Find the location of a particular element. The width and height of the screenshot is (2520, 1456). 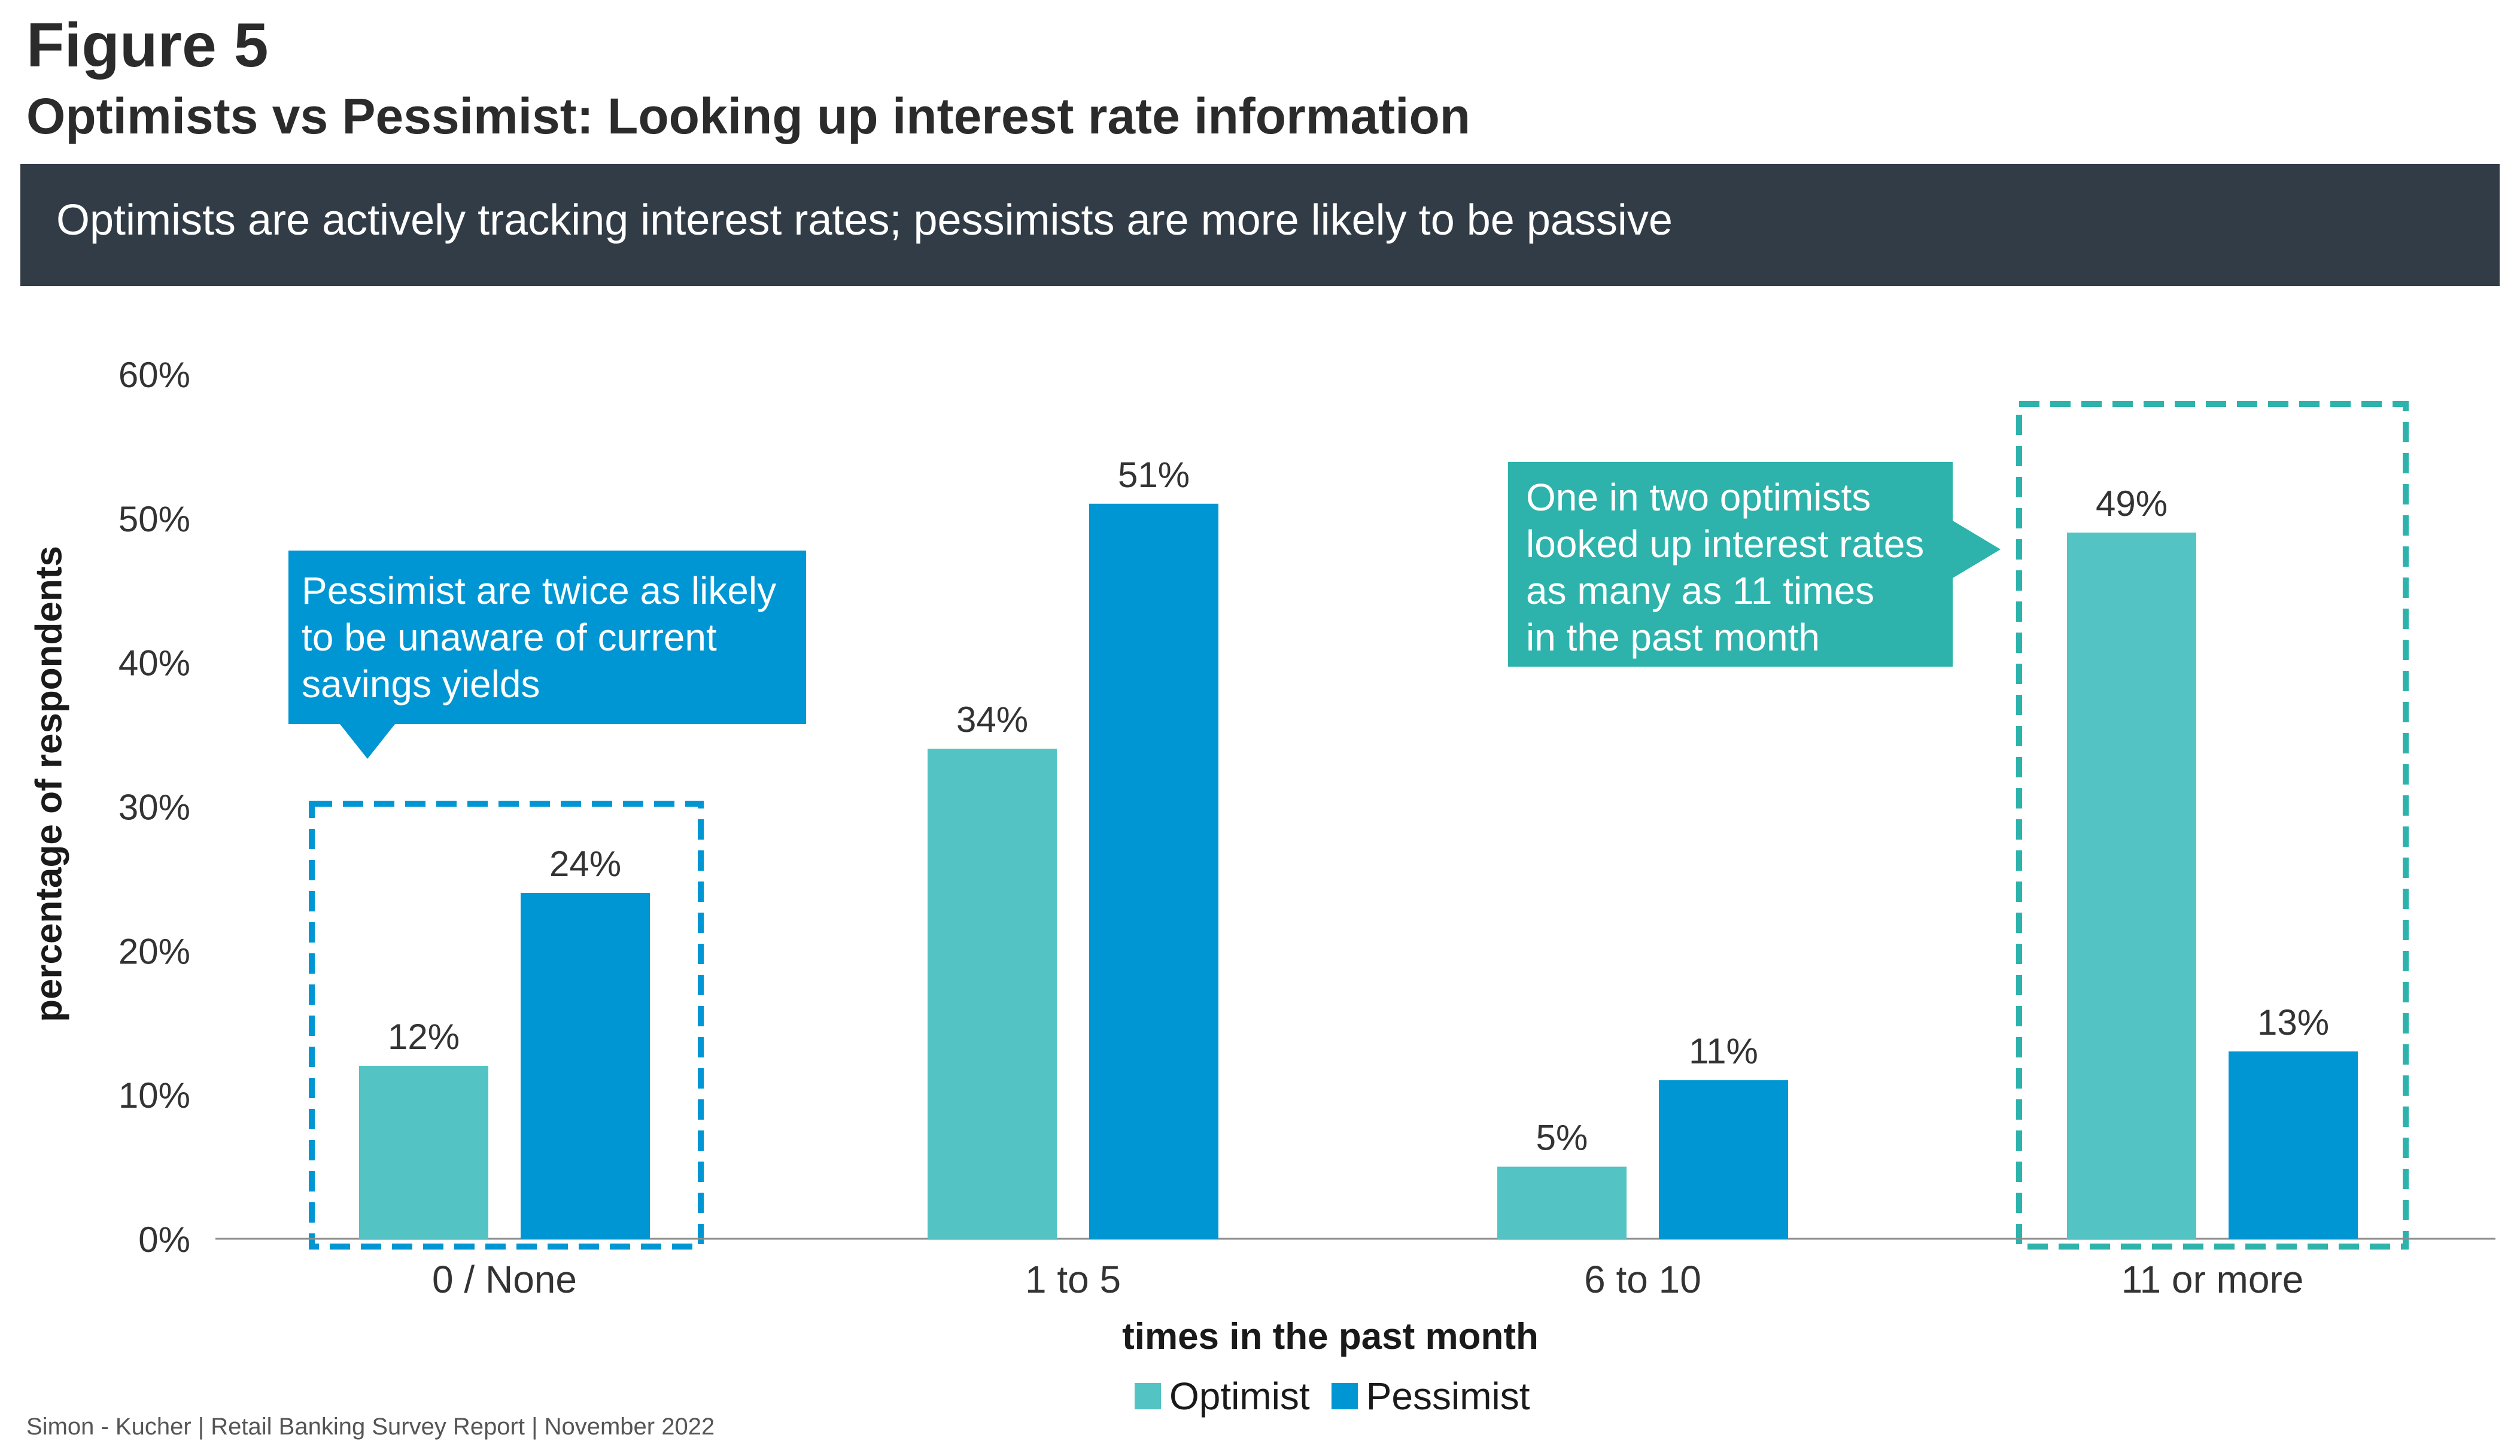

x-tick-label: 0 / None is located at coordinates (505, 1279).